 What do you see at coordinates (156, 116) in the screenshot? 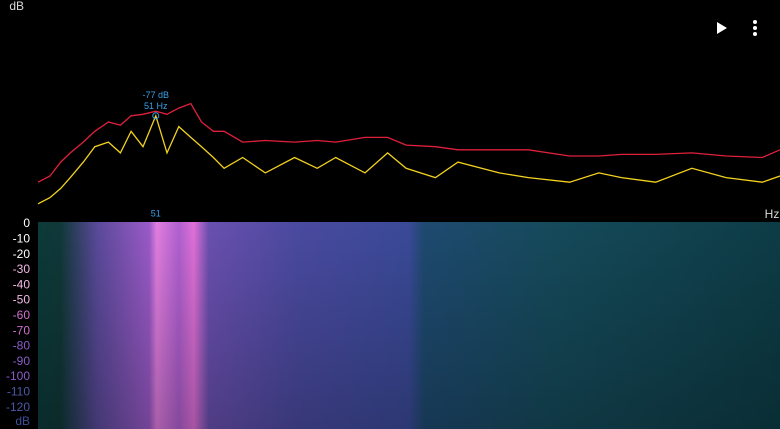
I see `peak-marker` at bounding box center [156, 116].